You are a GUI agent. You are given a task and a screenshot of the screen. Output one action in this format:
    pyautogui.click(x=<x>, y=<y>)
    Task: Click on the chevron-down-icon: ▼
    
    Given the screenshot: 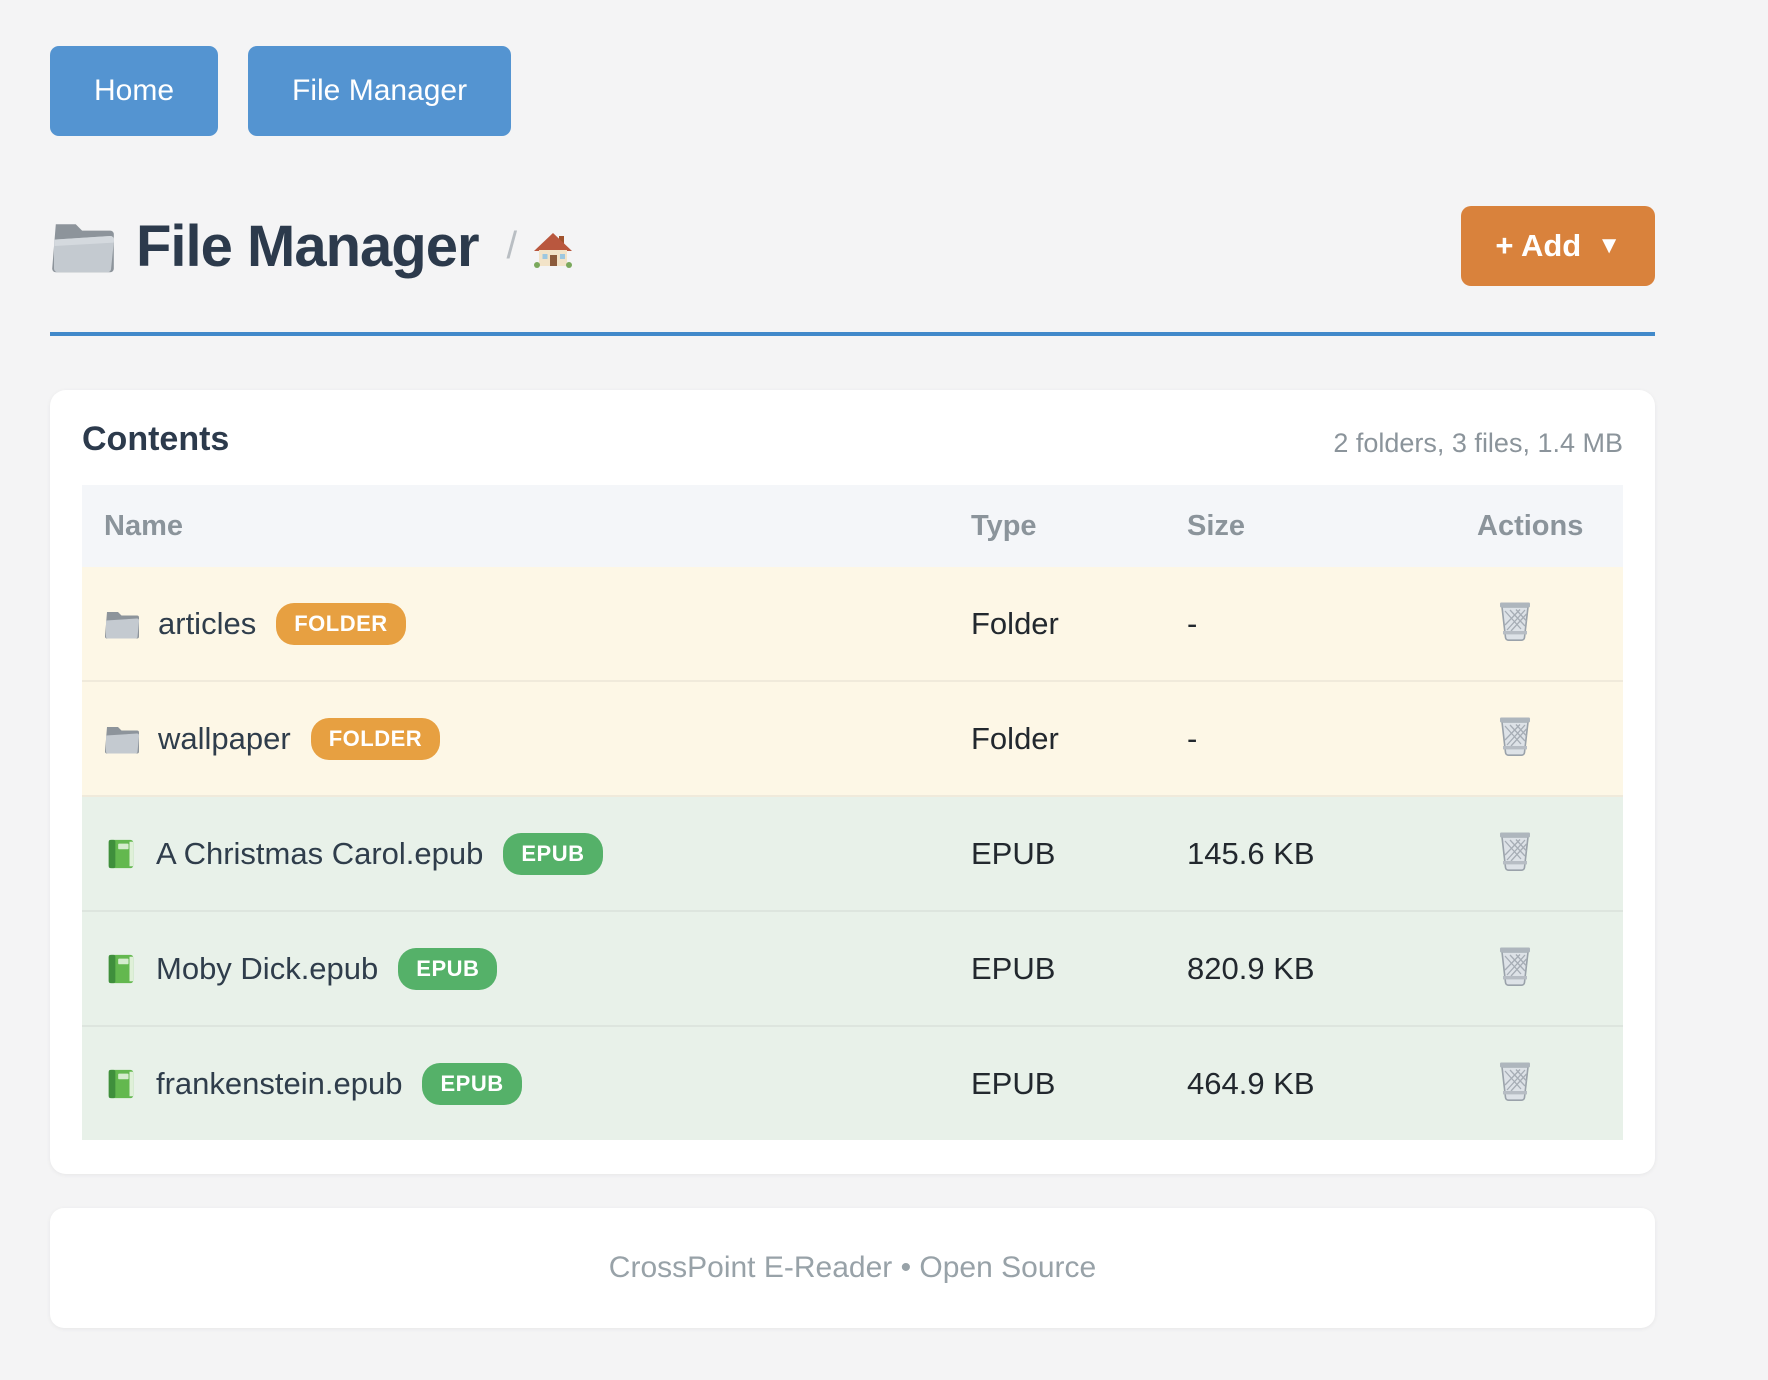 What is the action you would take?
    pyautogui.click(x=1609, y=245)
    